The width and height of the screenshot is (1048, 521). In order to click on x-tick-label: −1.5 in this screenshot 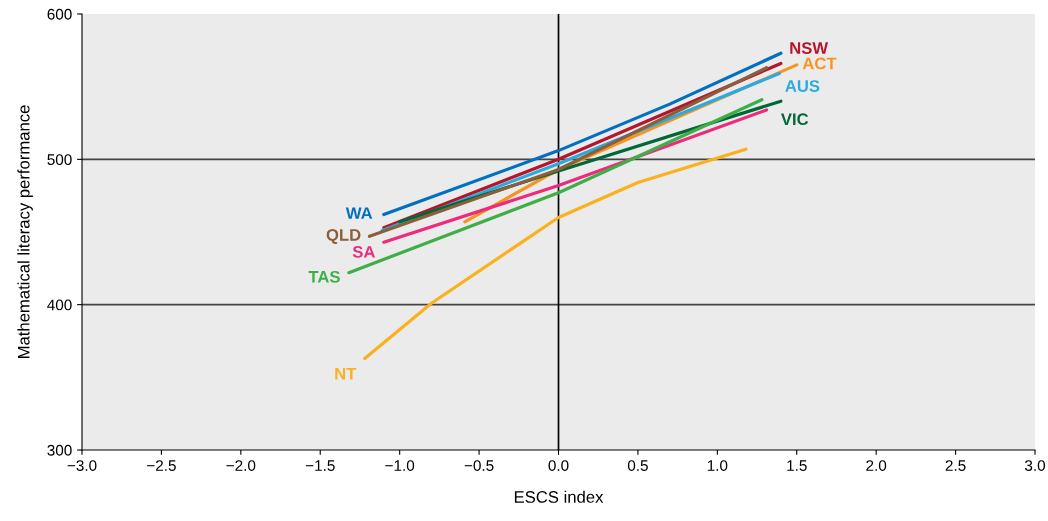, I will do `click(320, 465)`.